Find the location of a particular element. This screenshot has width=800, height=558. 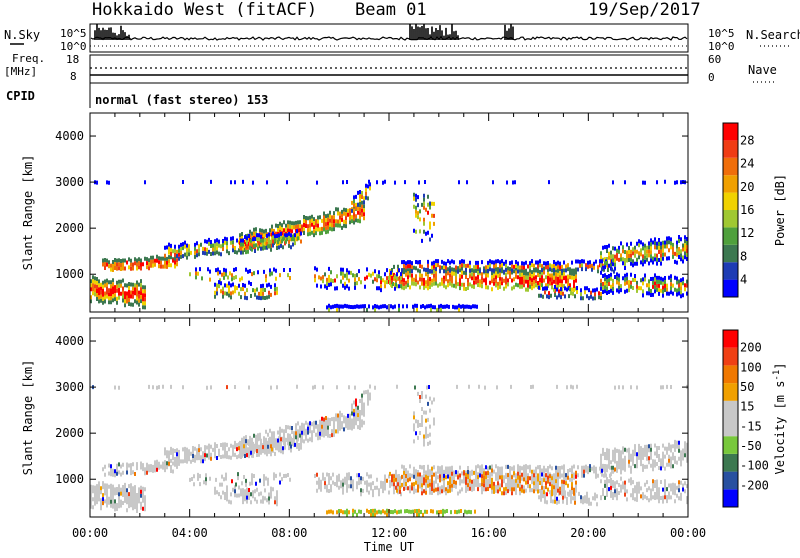

nsearch-tick-top: 10^5 is located at coordinates (721, 33).